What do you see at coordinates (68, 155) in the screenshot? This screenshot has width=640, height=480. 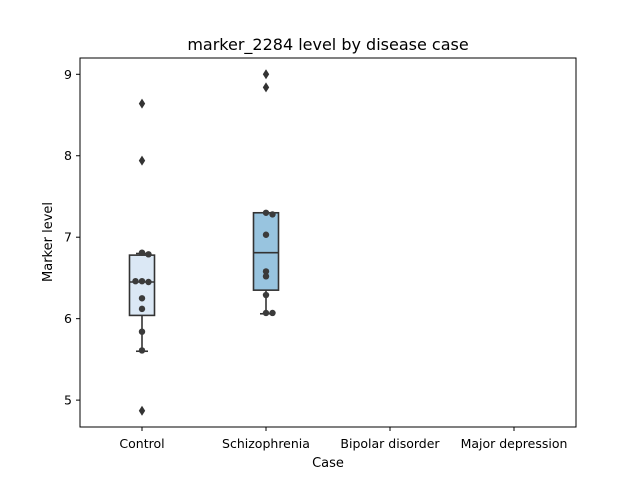 I see `y-tick-label: 8` at bounding box center [68, 155].